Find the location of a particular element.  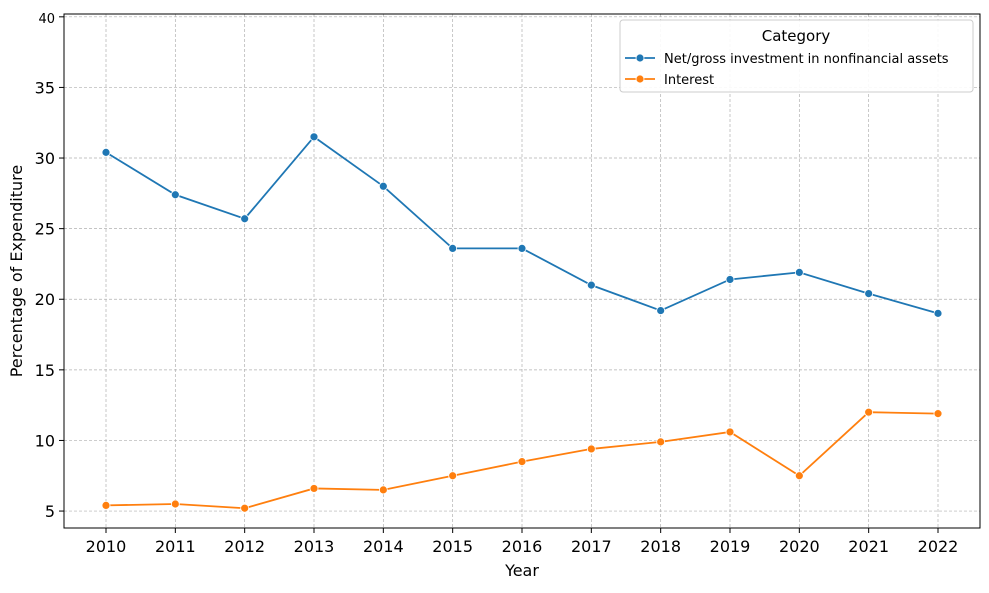

legend-box is located at coordinates (796, 56).